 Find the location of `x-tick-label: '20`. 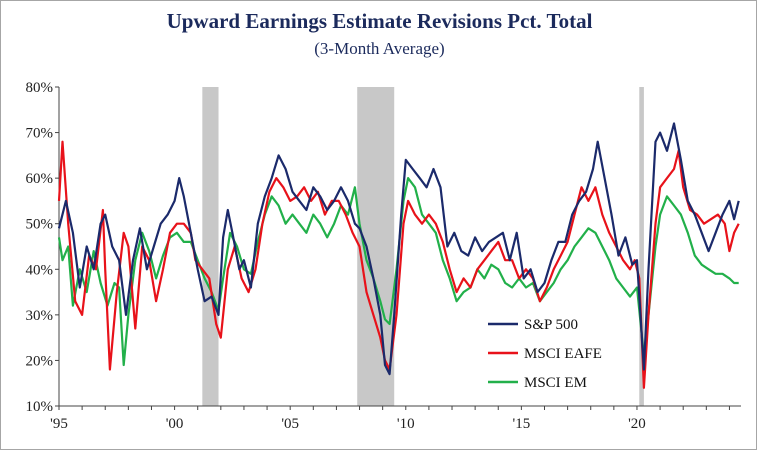

x-tick-label: '20 is located at coordinates (637, 424).